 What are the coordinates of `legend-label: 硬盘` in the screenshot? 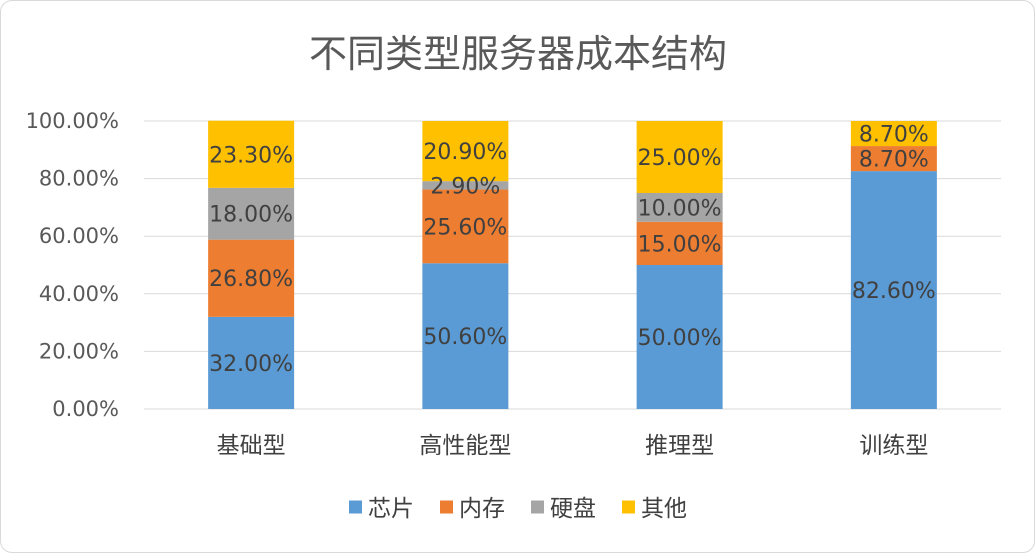 It's located at (573, 509).